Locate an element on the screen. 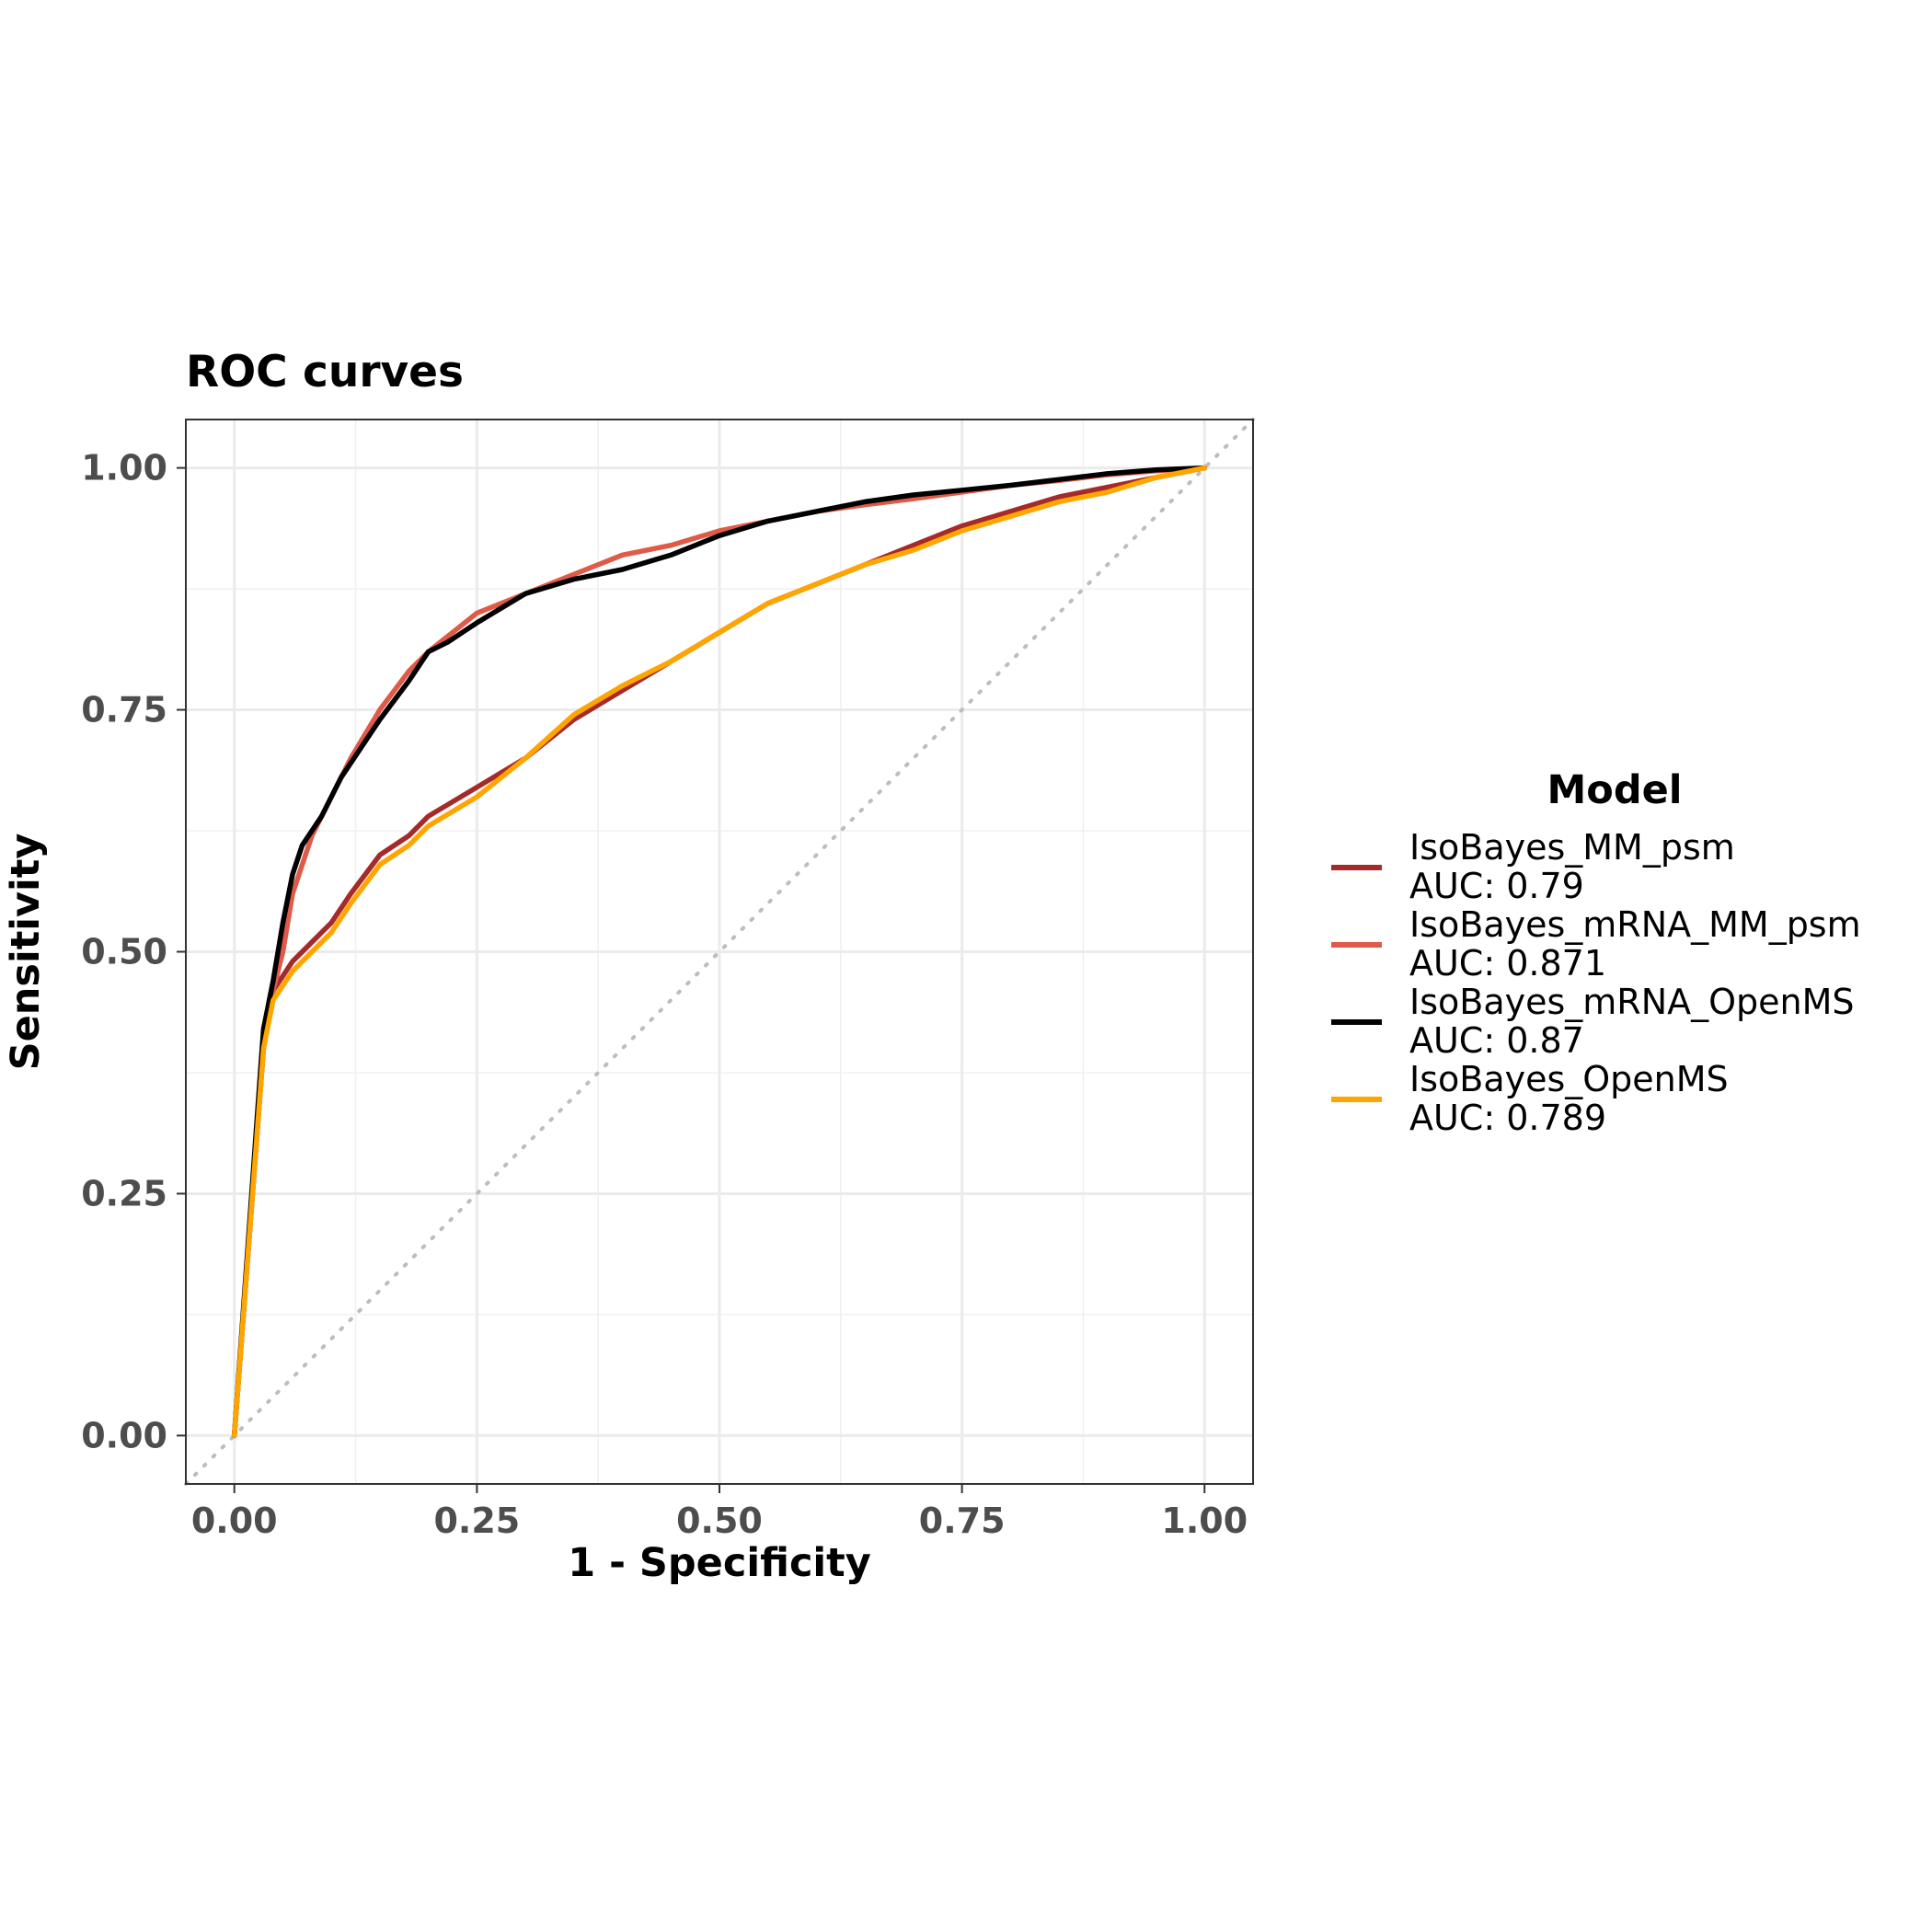 The height and width of the screenshot is (1932, 1932). y-tick-label: 0.25 is located at coordinates (124, 1193).